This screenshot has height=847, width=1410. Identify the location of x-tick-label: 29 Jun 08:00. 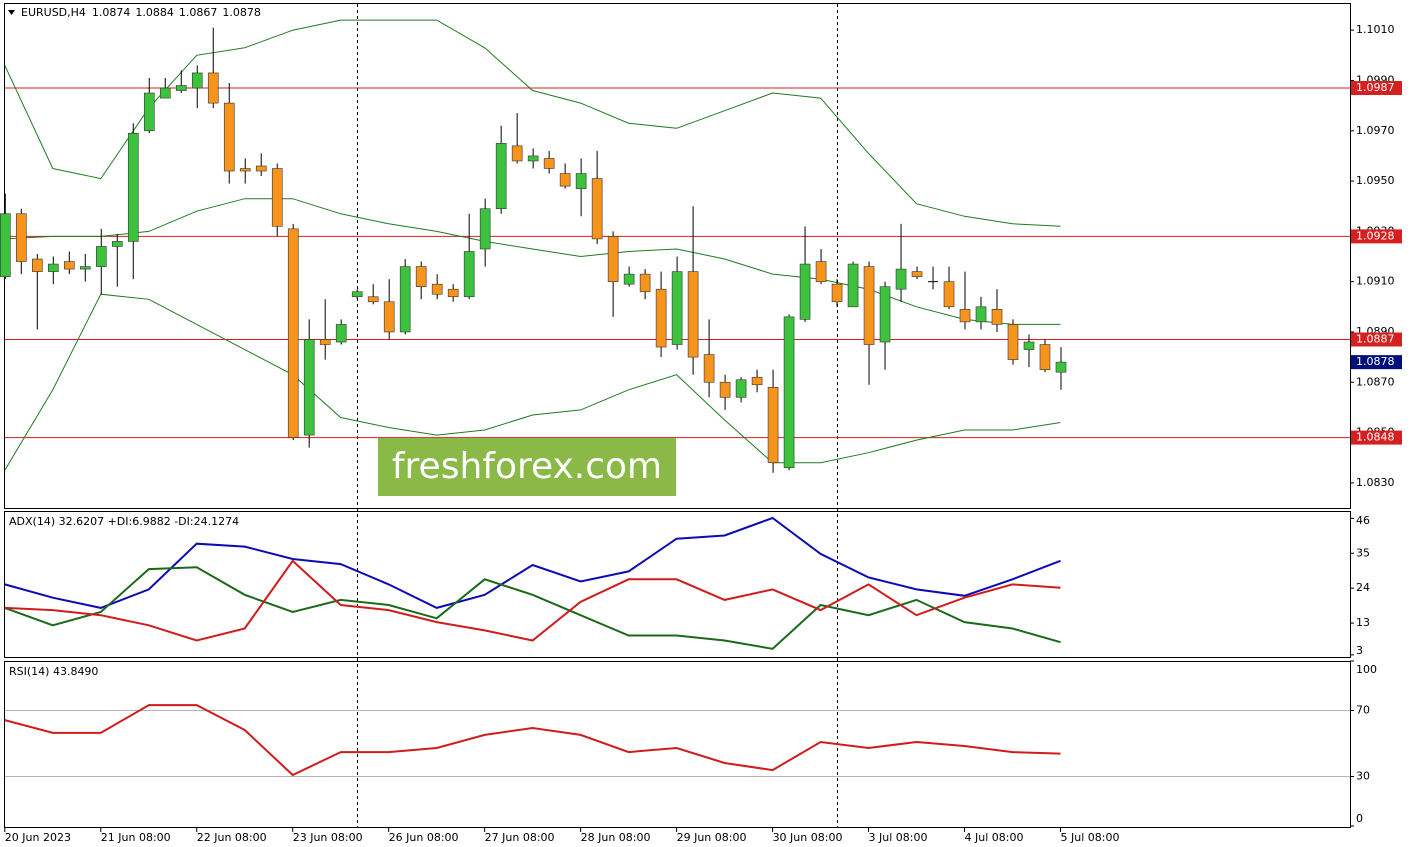
(712, 837).